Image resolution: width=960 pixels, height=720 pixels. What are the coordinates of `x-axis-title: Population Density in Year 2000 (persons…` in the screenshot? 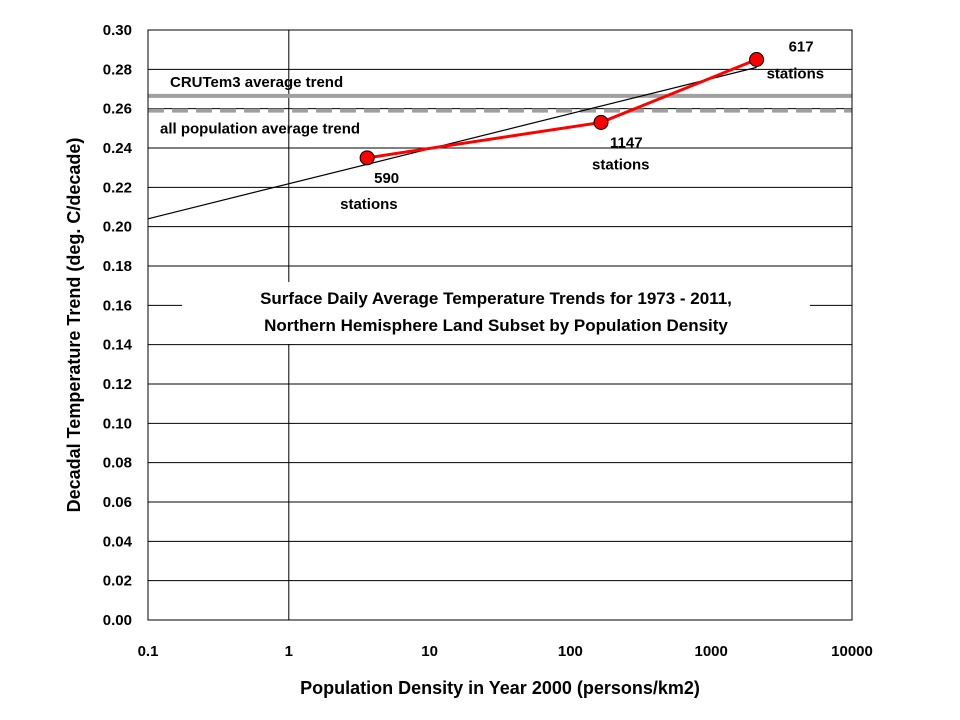 It's located at (500, 688).